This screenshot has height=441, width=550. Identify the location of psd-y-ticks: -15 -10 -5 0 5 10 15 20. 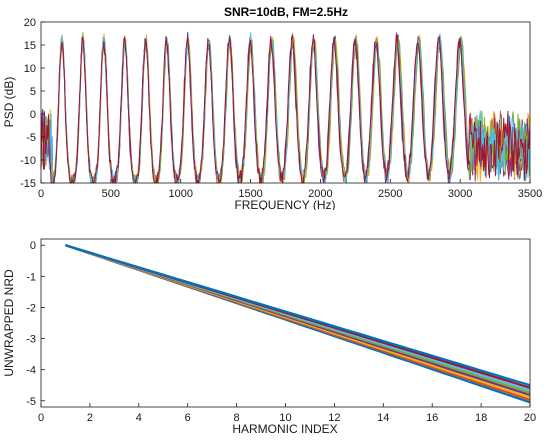
(32, 103).